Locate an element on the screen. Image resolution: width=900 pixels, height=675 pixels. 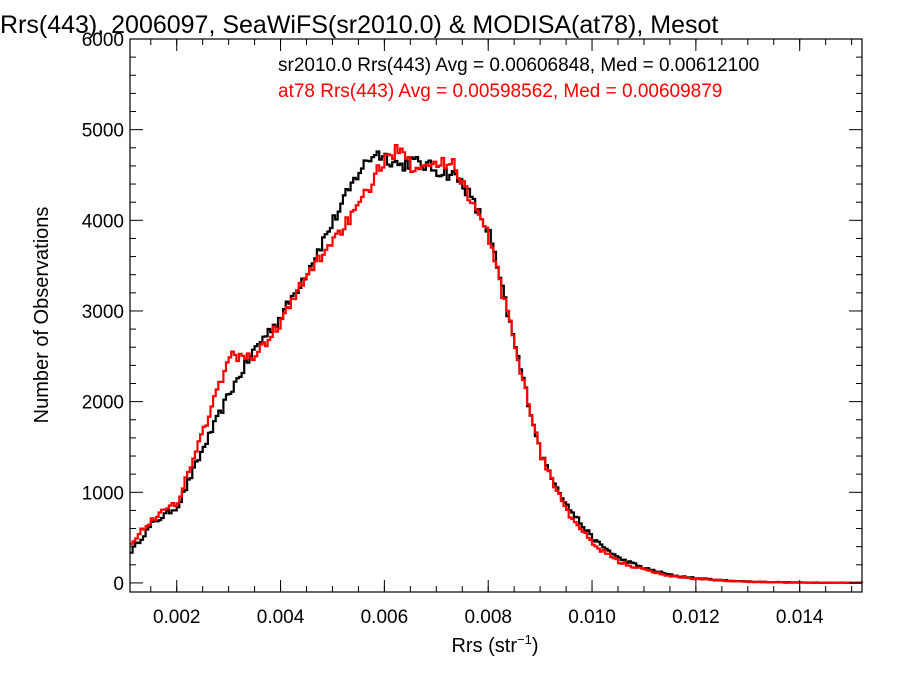
y-tick-label: 3000 is located at coordinates (103, 312).